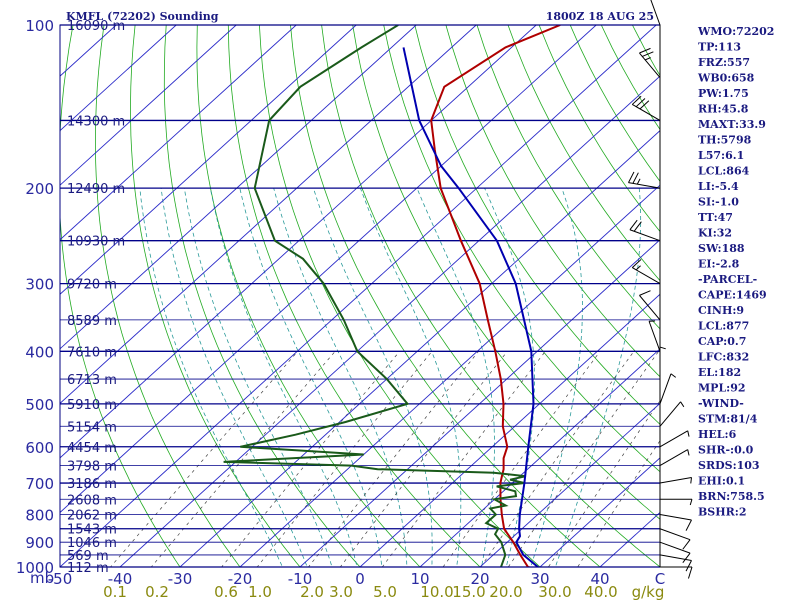 This screenshot has width=800, height=600. Describe the element at coordinates (180, 579) in the screenshot. I see `temperature-tick-label: -30` at that location.